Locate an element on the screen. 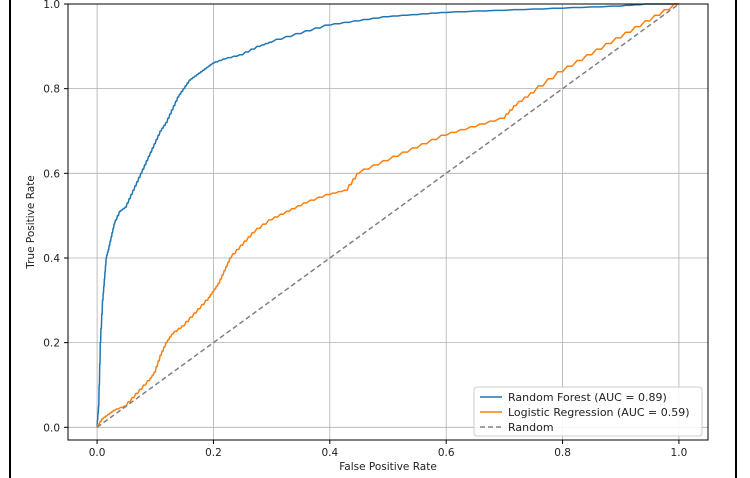  y-tick-label: 0.6 is located at coordinates (51, 174).